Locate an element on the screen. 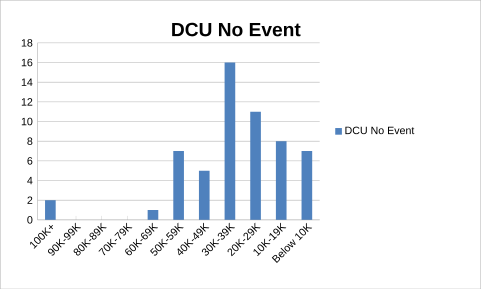 The width and height of the screenshot is (481, 289). y-tick-label: 12 is located at coordinates (27, 102).